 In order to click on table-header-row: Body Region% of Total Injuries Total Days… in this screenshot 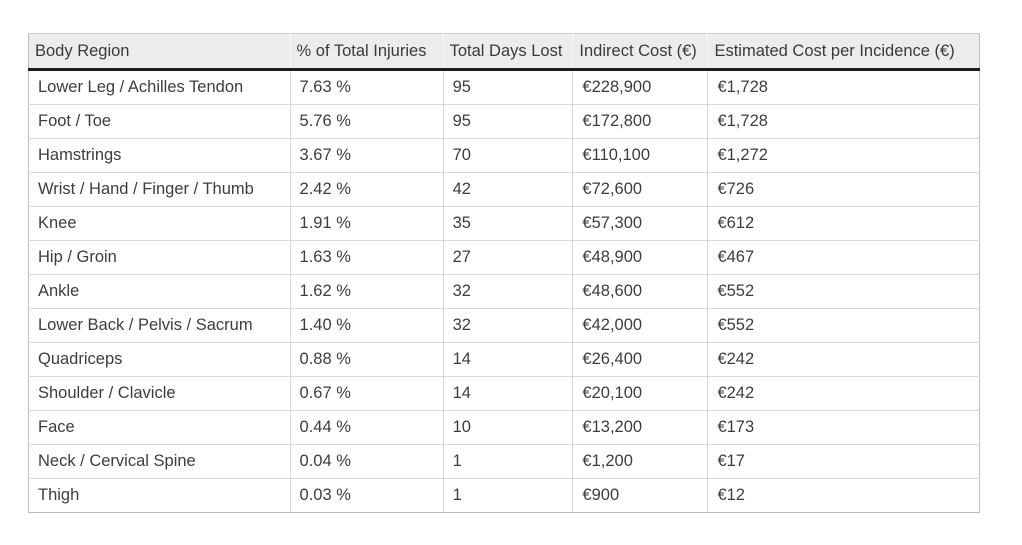, I will do `click(504, 52)`.